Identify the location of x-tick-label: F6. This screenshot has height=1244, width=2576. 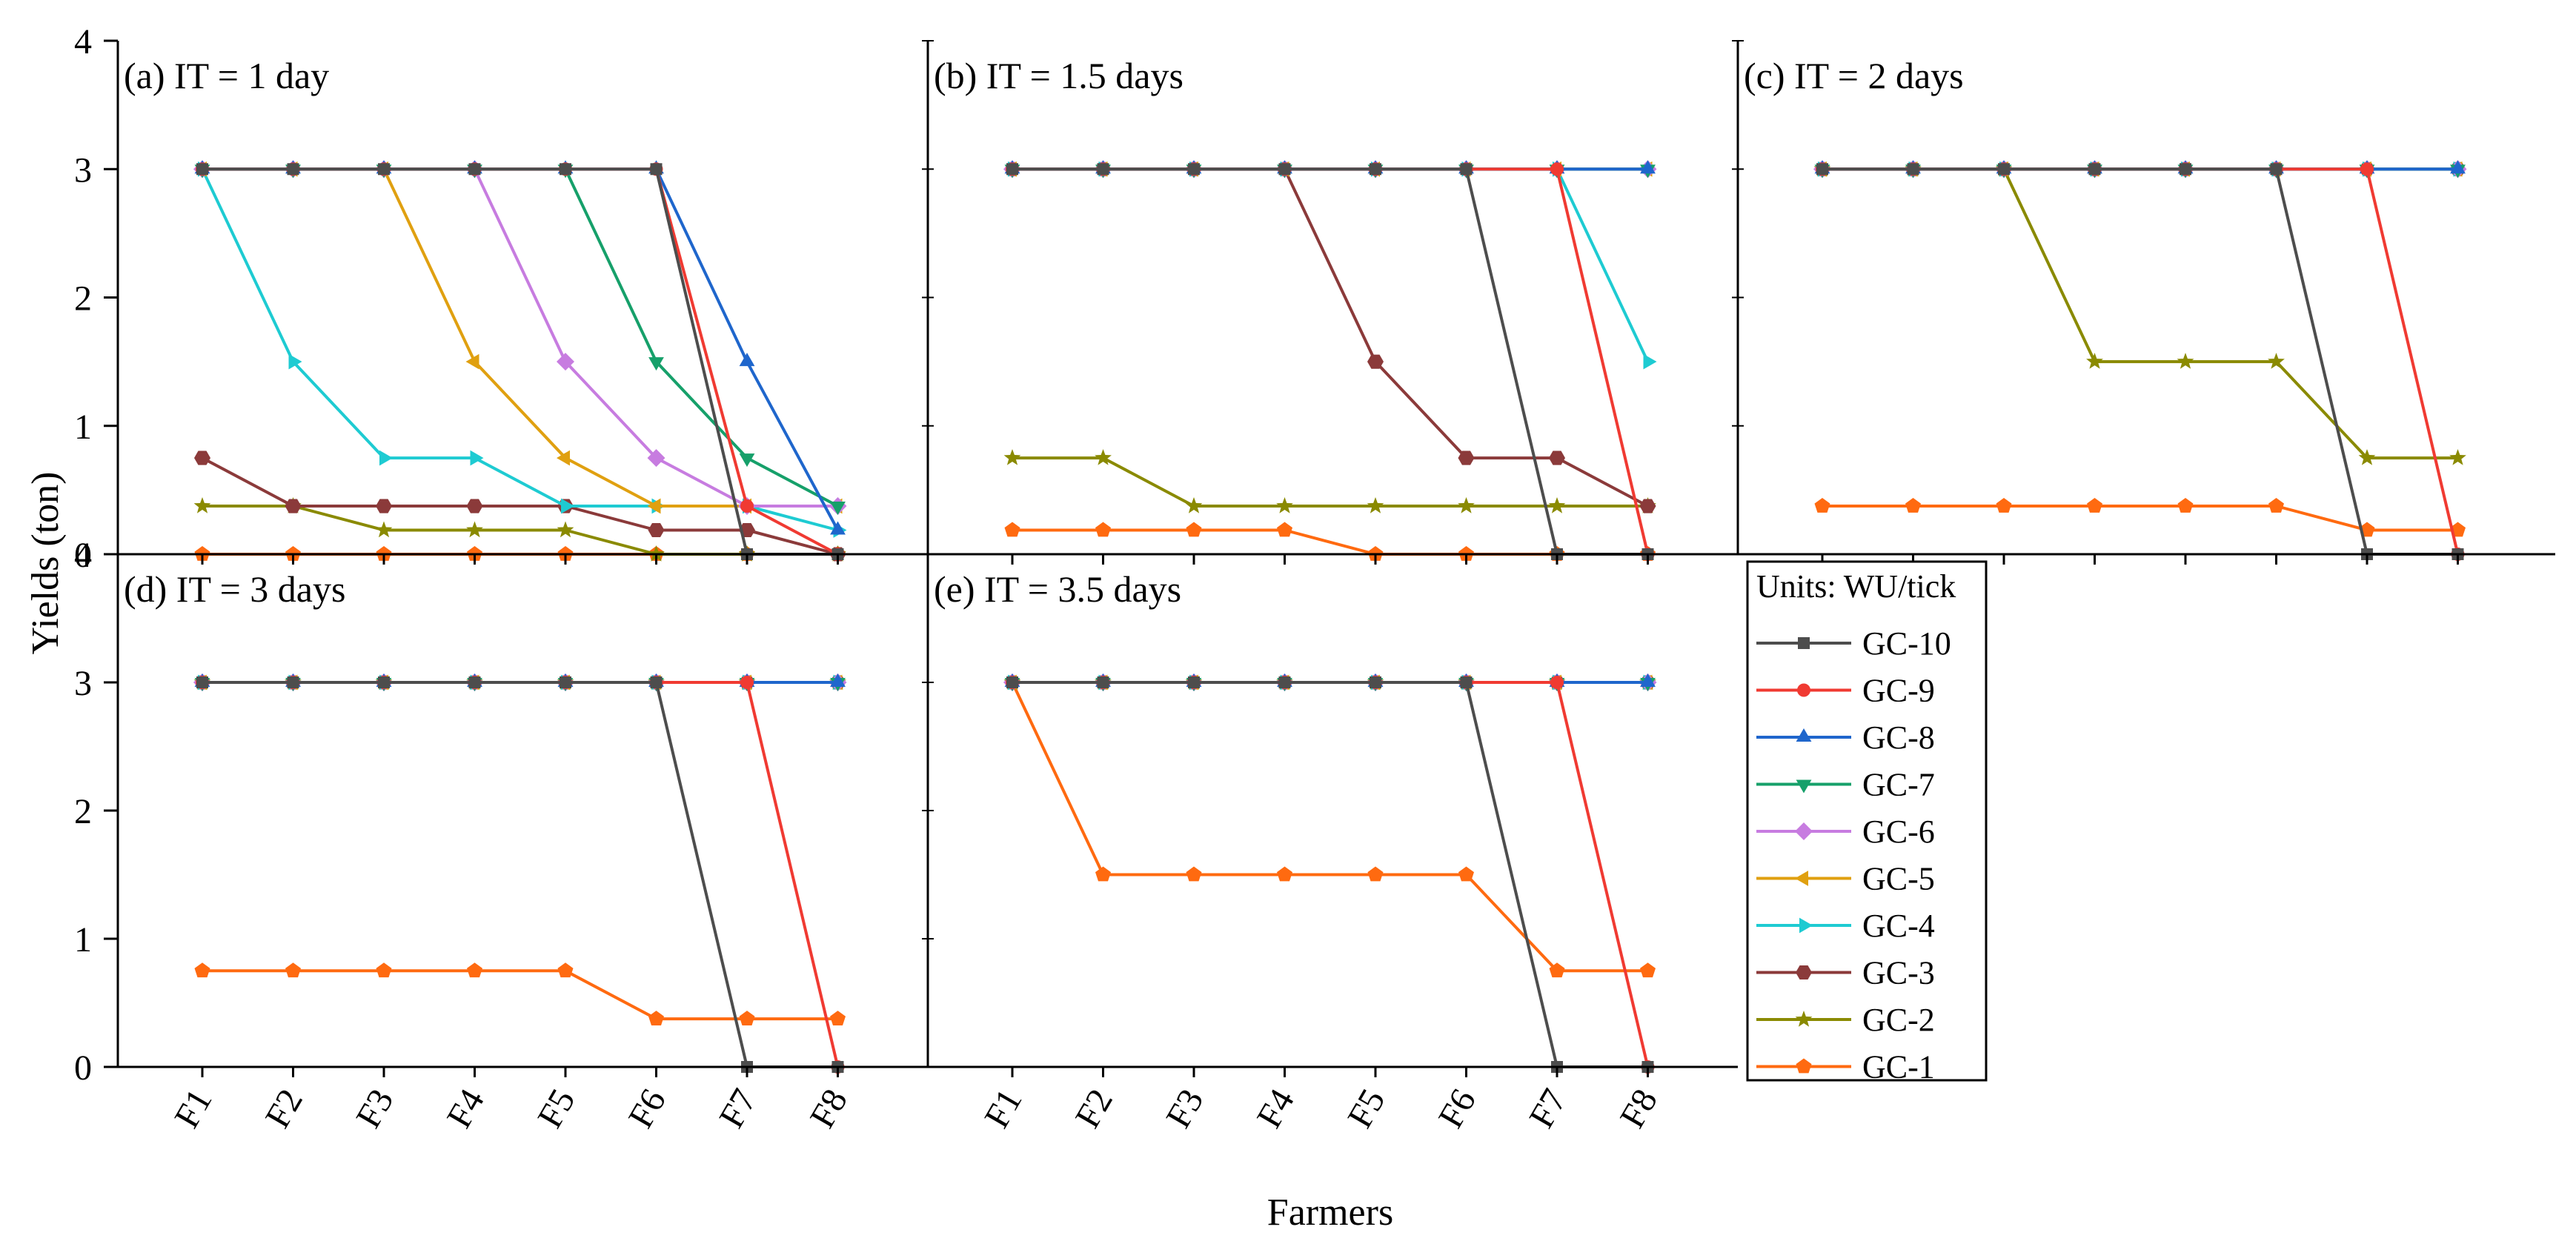
(647, 1108).